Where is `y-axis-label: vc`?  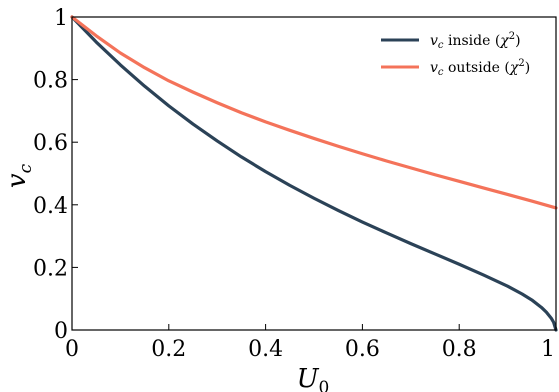 y-axis-label: vc is located at coordinates (19, 175).